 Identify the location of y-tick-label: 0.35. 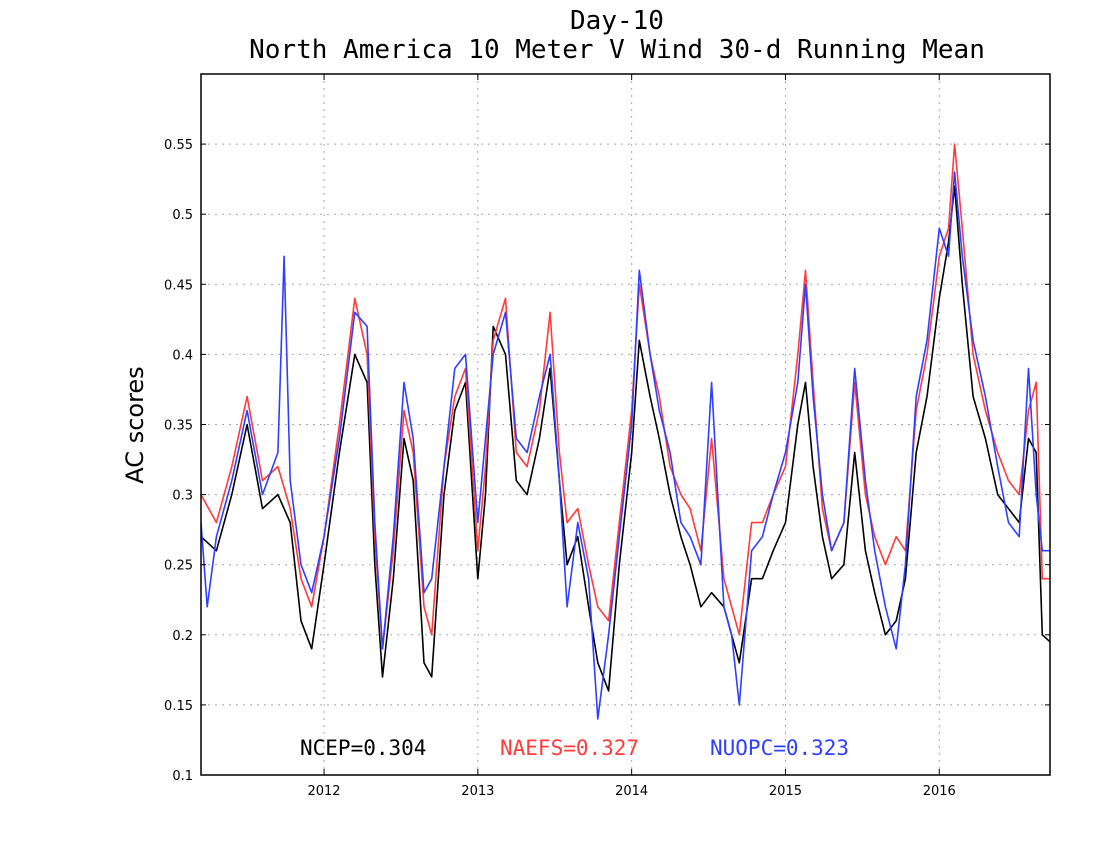
(178, 426).